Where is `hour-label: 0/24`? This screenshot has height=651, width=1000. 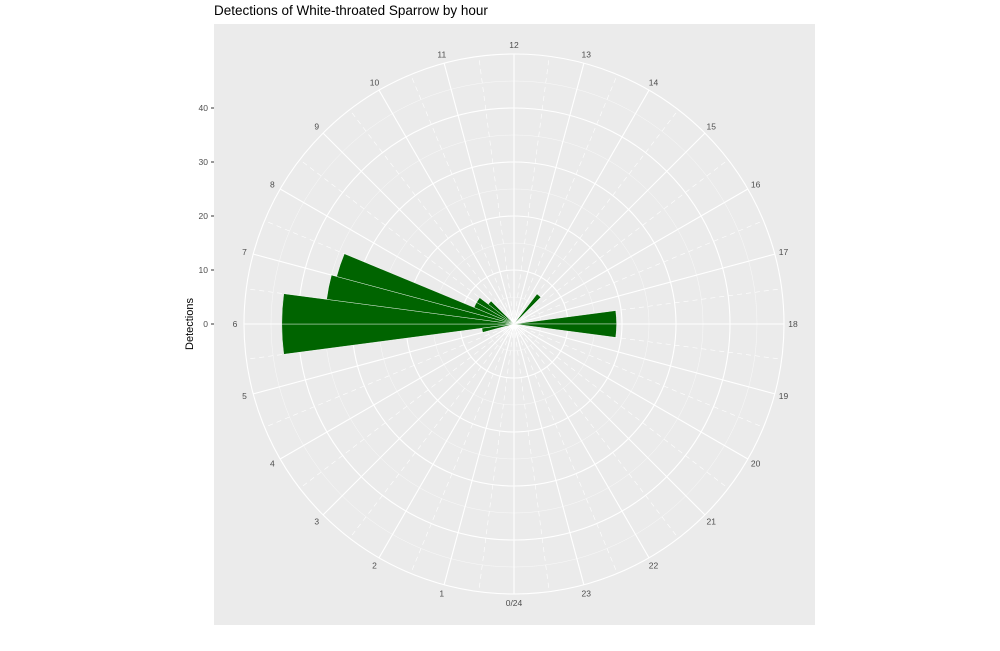
hour-label: 0/24 is located at coordinates (514, 603).